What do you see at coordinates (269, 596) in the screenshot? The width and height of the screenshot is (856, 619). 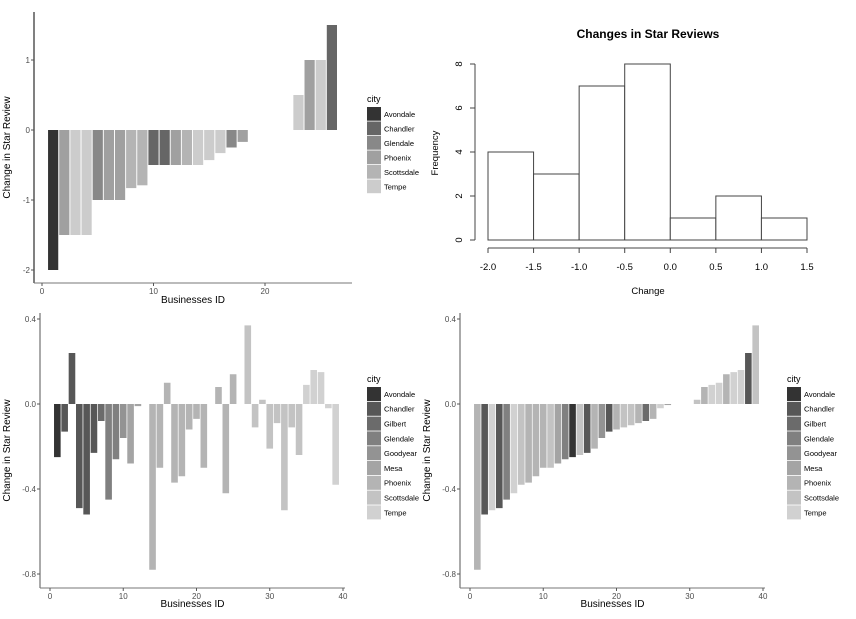 I see `x-tick-label: 30` at bounding box center [269, 596].